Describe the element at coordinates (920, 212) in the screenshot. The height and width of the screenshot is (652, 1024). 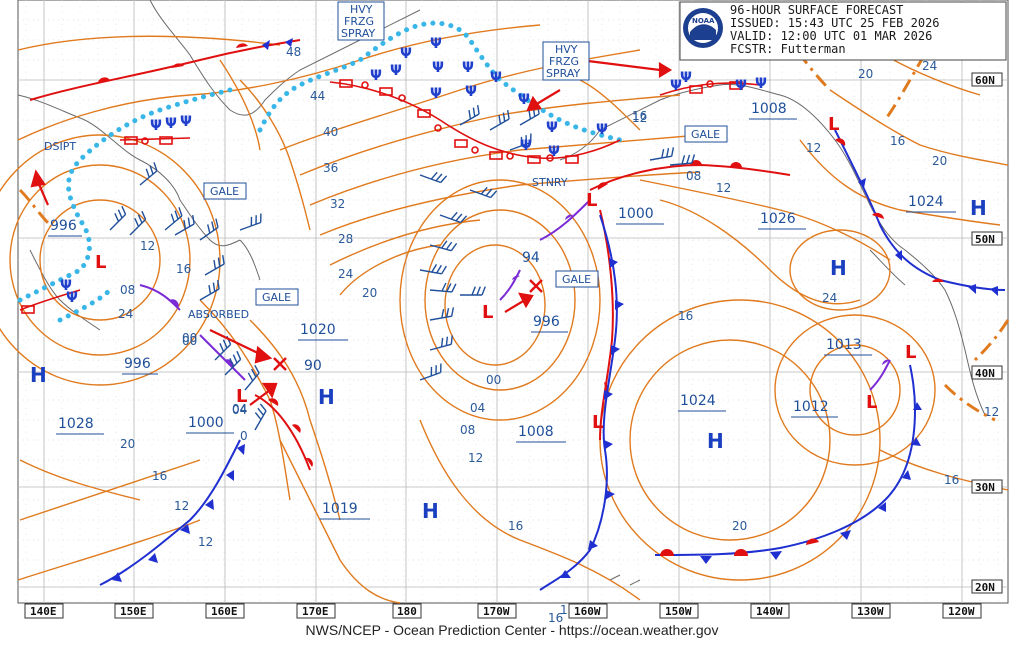
I see `northeast-front` at that location.